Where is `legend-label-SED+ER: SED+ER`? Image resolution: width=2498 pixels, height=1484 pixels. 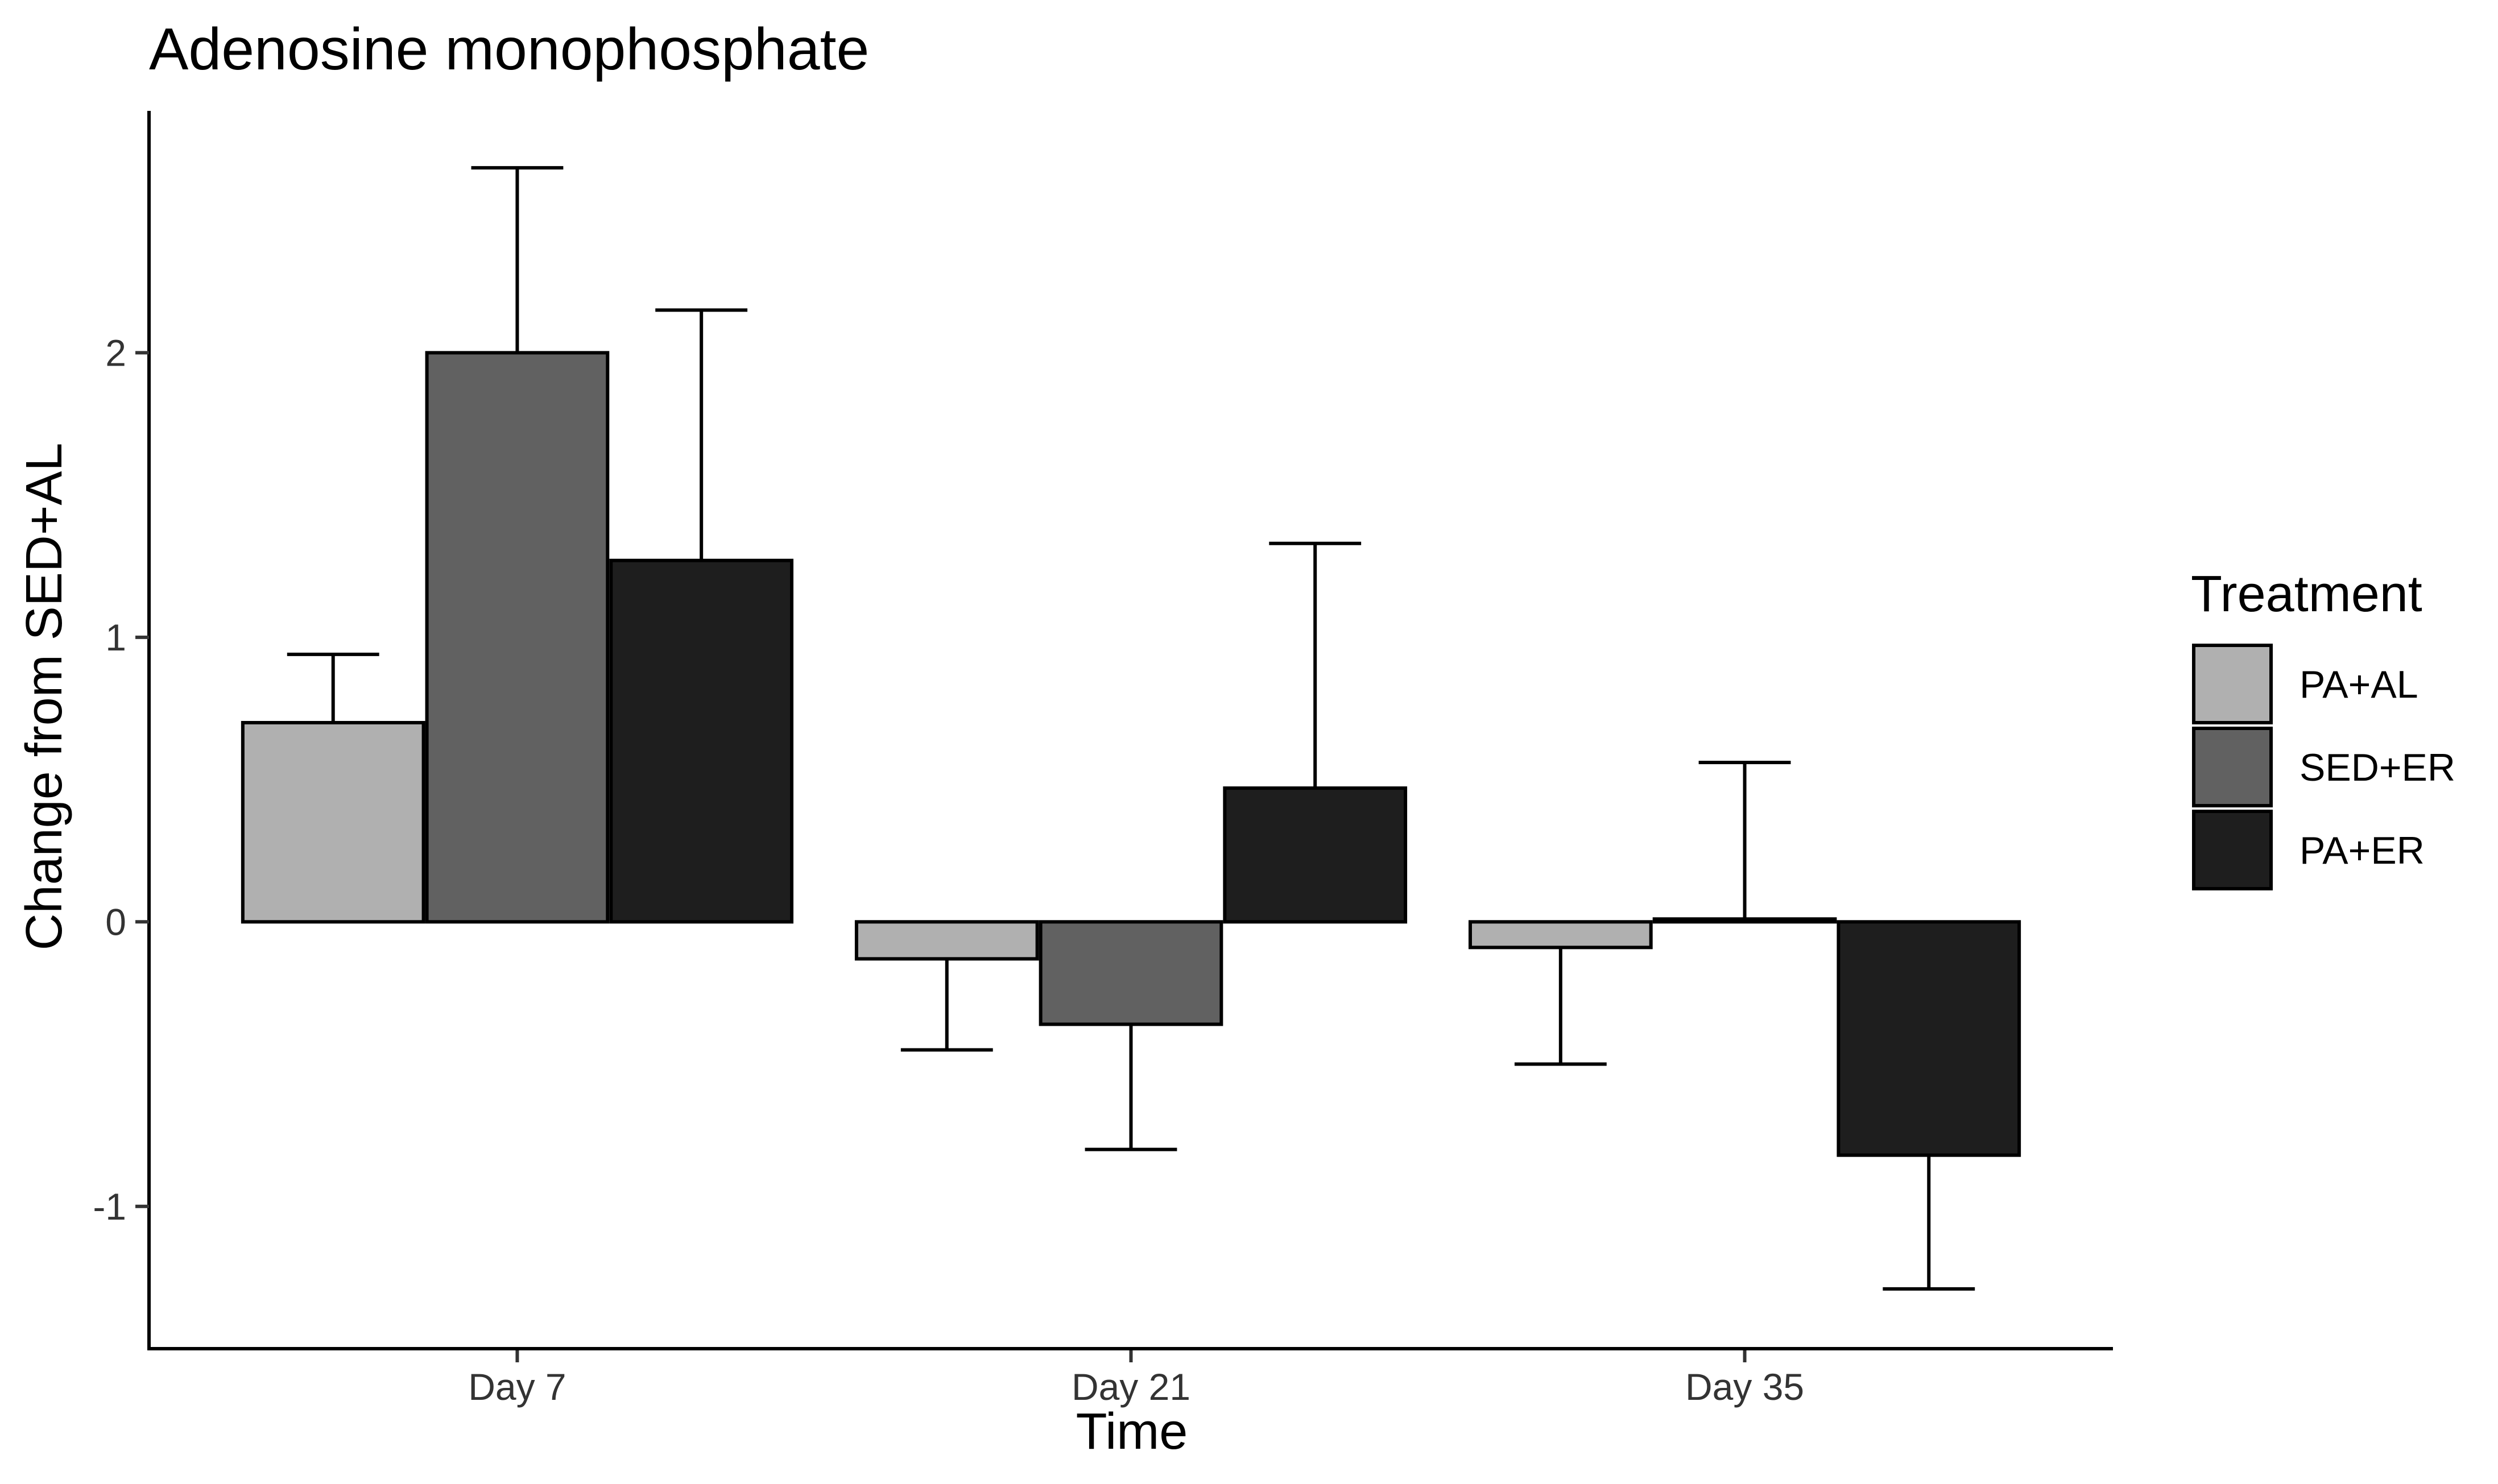 legend-label-SED+ER: SED+ER is located at coordinates (2377, 767).